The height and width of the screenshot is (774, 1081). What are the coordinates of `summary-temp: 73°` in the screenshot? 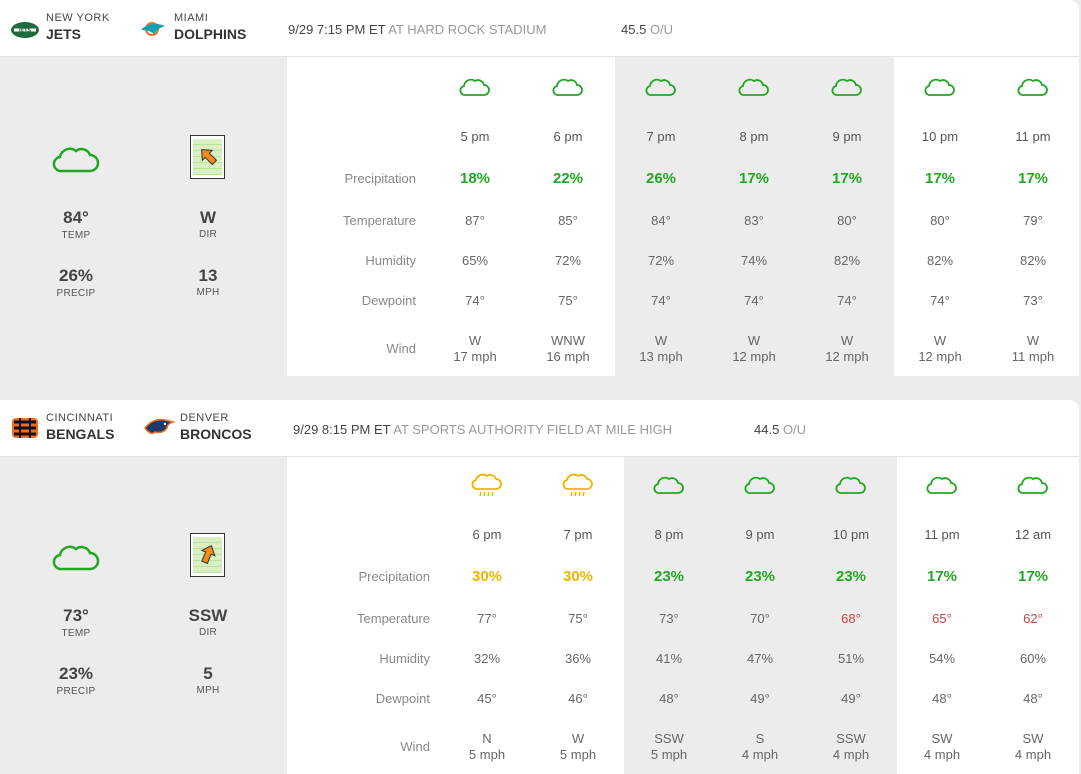 It's located at (76, 615).